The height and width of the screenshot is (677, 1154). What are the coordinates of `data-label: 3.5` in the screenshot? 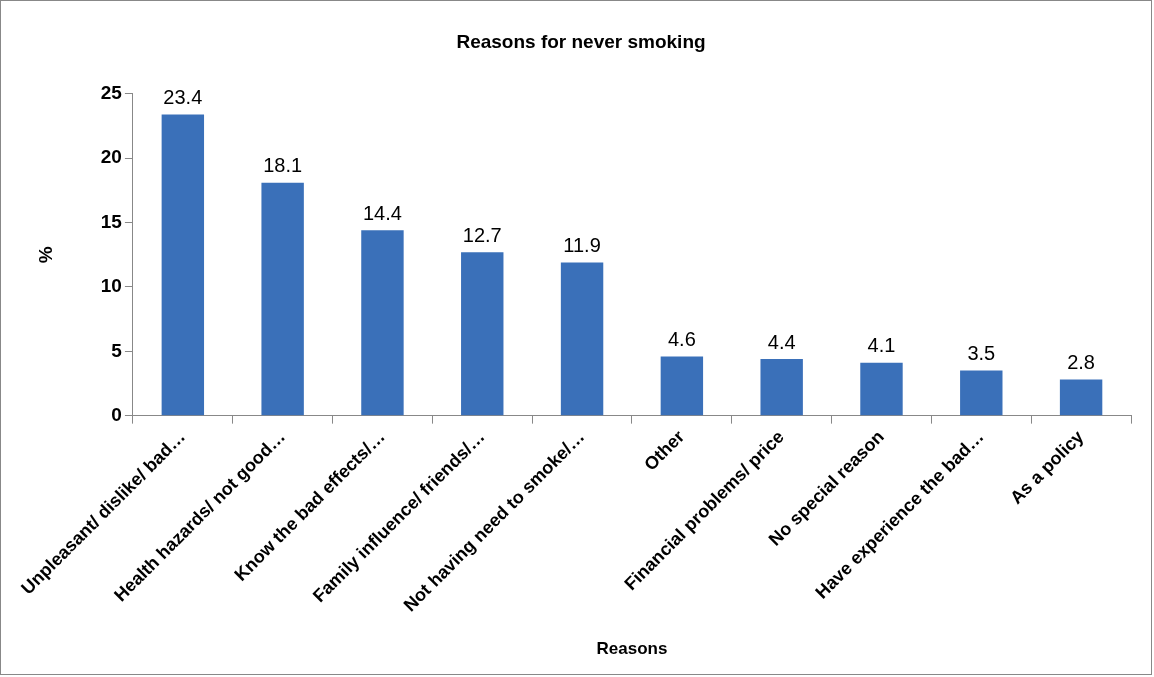 It's located at (981, 353).